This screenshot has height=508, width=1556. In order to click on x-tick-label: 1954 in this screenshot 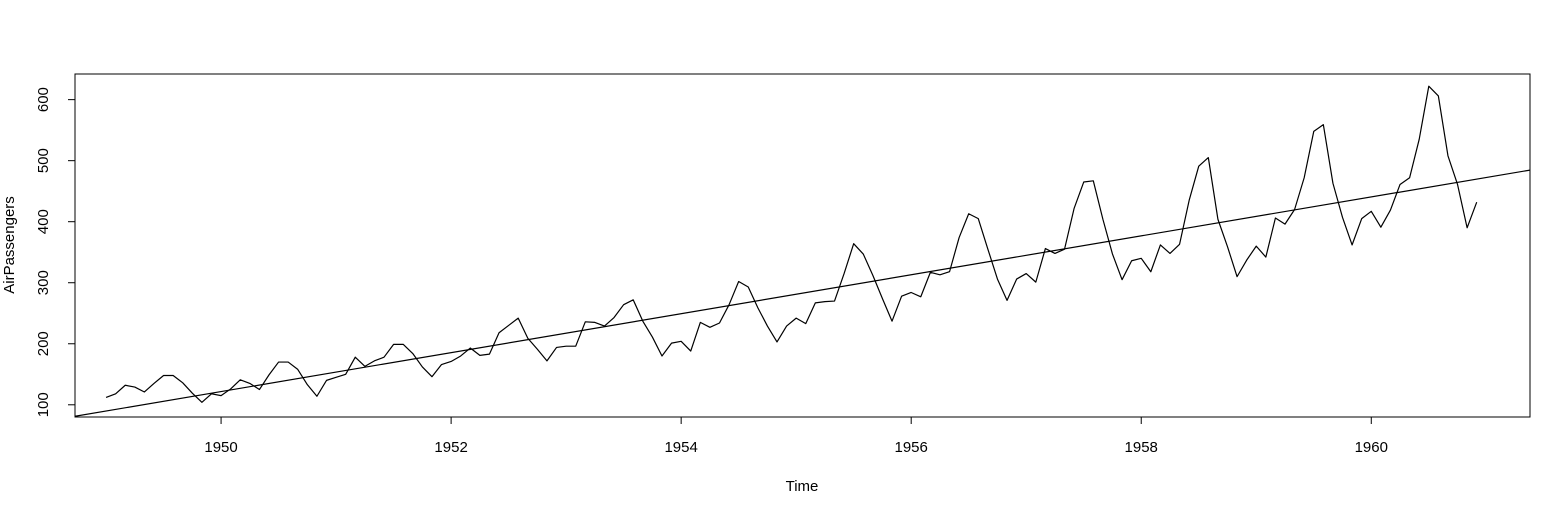, I will do `click(680, 447)`.